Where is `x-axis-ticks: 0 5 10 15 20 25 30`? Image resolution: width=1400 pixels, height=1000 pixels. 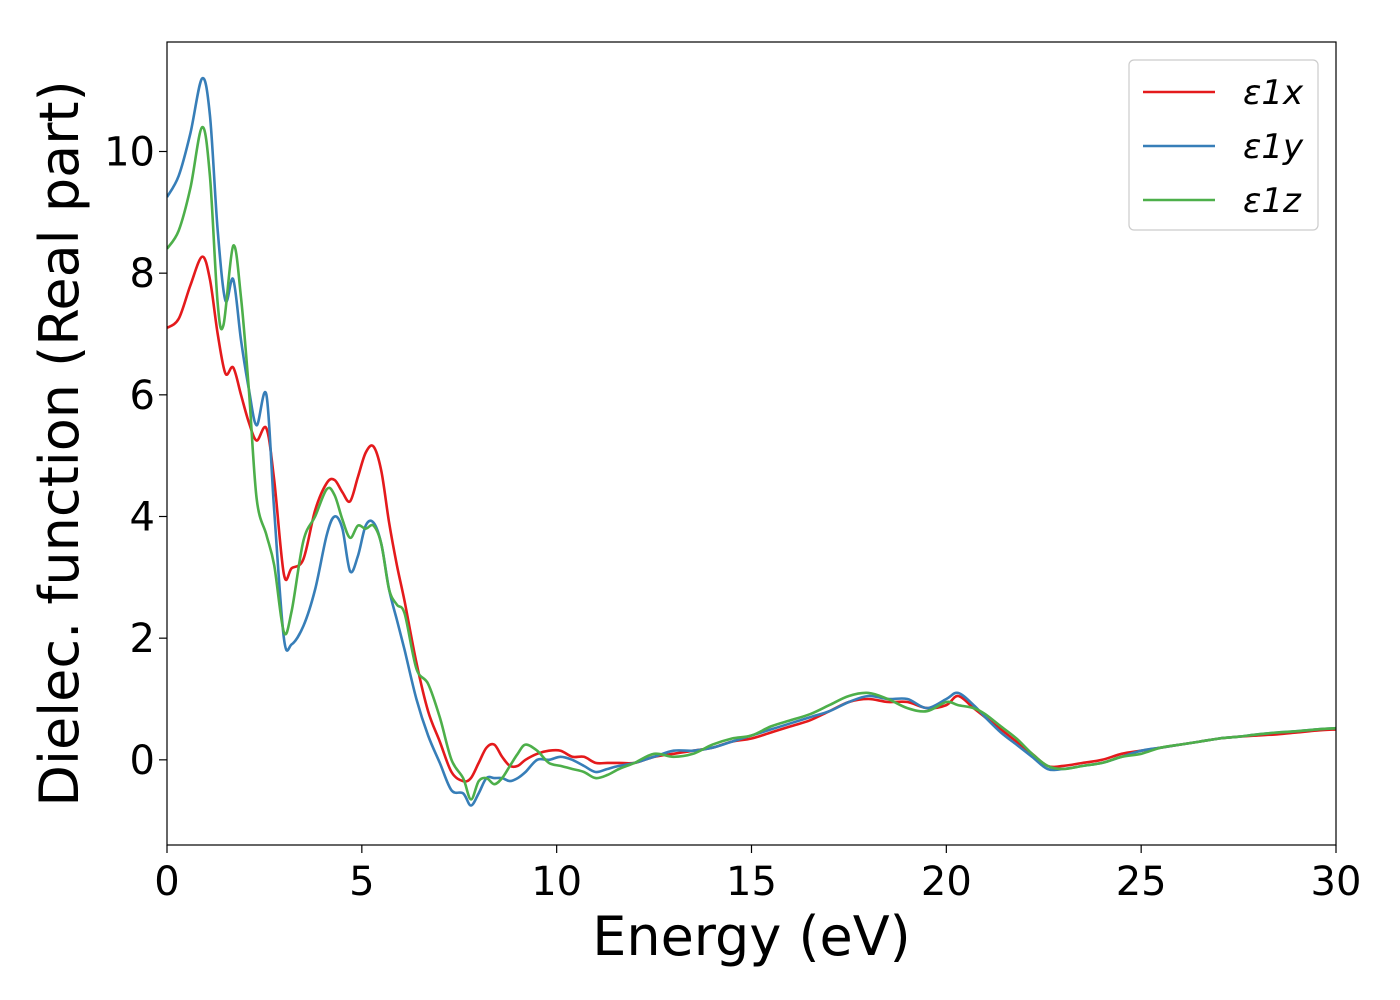
x-axis-ticks: 0 5 10 15 20 25 30 is located at coordinates (757, 875).